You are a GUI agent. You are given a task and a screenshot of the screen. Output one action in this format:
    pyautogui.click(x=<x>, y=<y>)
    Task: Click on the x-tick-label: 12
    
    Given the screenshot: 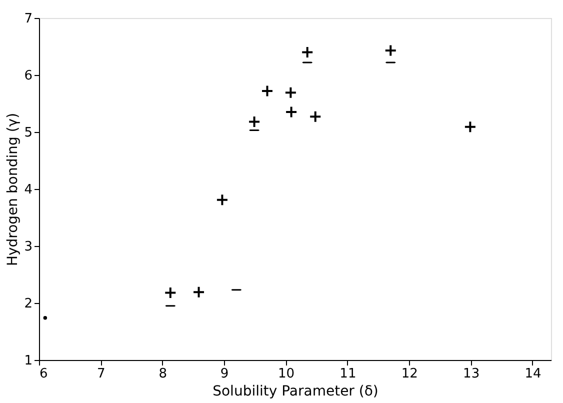 What is the action you would take?
    pyautogui.click(x=409, y=374)
    